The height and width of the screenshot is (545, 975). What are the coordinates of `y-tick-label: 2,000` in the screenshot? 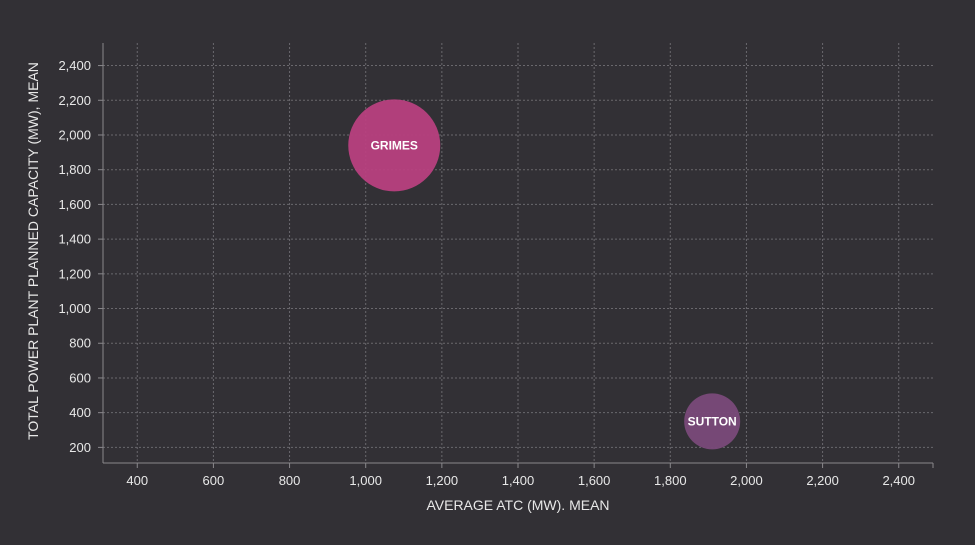 It's located at (74, 134).